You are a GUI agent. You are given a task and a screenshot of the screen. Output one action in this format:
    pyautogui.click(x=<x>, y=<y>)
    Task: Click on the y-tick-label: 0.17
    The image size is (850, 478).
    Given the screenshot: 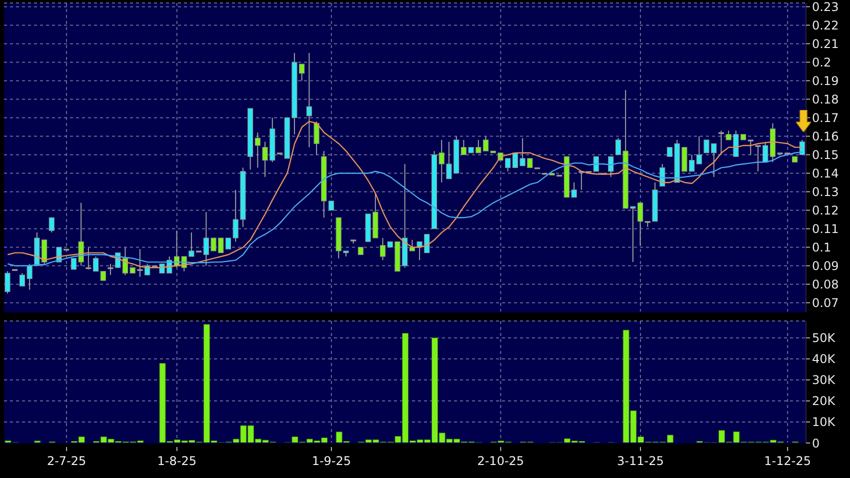 What is the action you would take?
    pyautogui.click(x=825, y=117)
    